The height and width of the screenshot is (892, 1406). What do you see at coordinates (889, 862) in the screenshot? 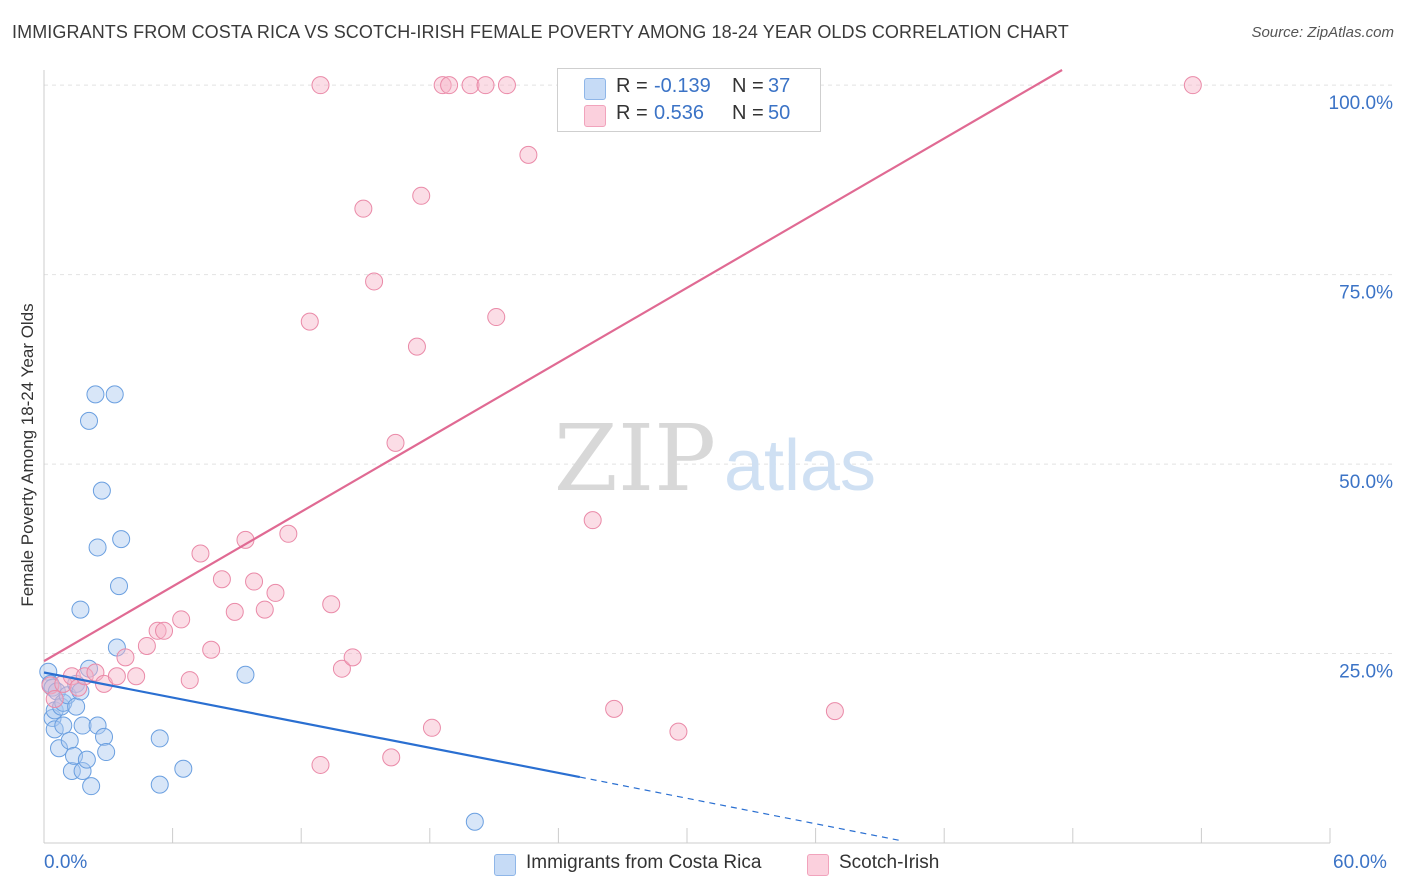
I see `legend-label: Scotch-Irish` at bounding box center [889, 862].